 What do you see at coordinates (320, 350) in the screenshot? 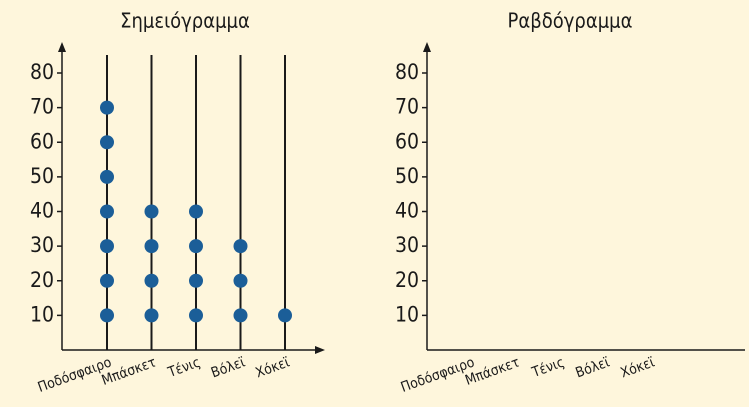
I see `x-axis-arrow` at bounding box center [320, 350].